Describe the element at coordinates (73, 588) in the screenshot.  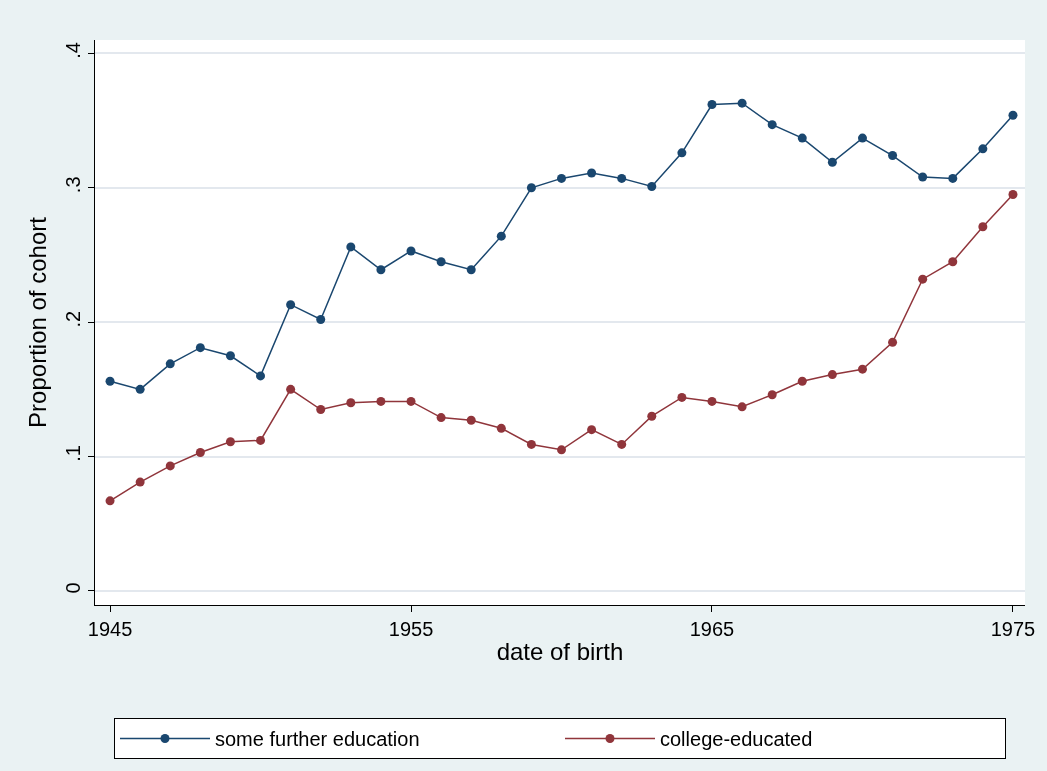
I see `y-tick-label: 0` at that location.